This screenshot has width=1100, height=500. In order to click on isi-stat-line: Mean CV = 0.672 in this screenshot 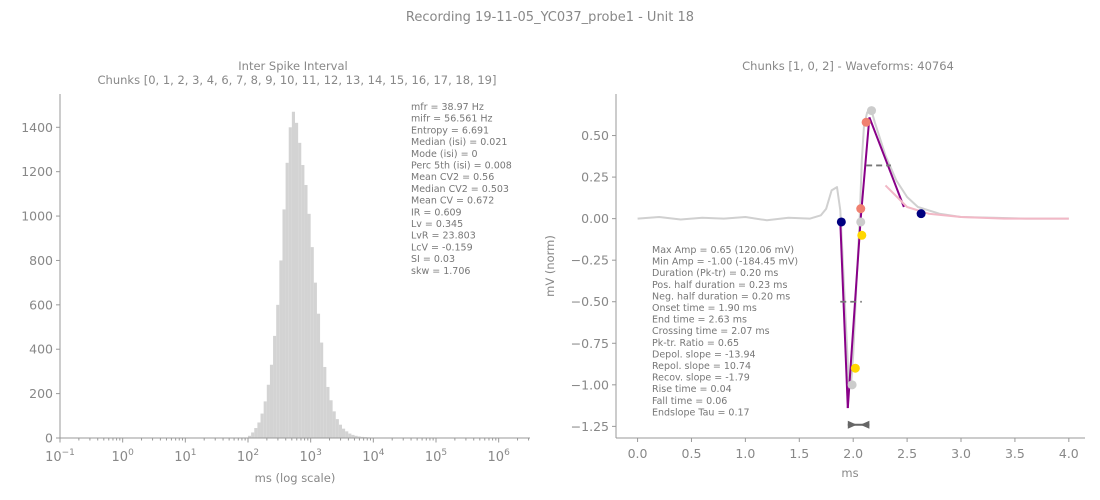, I will do `click(452, 201)`.